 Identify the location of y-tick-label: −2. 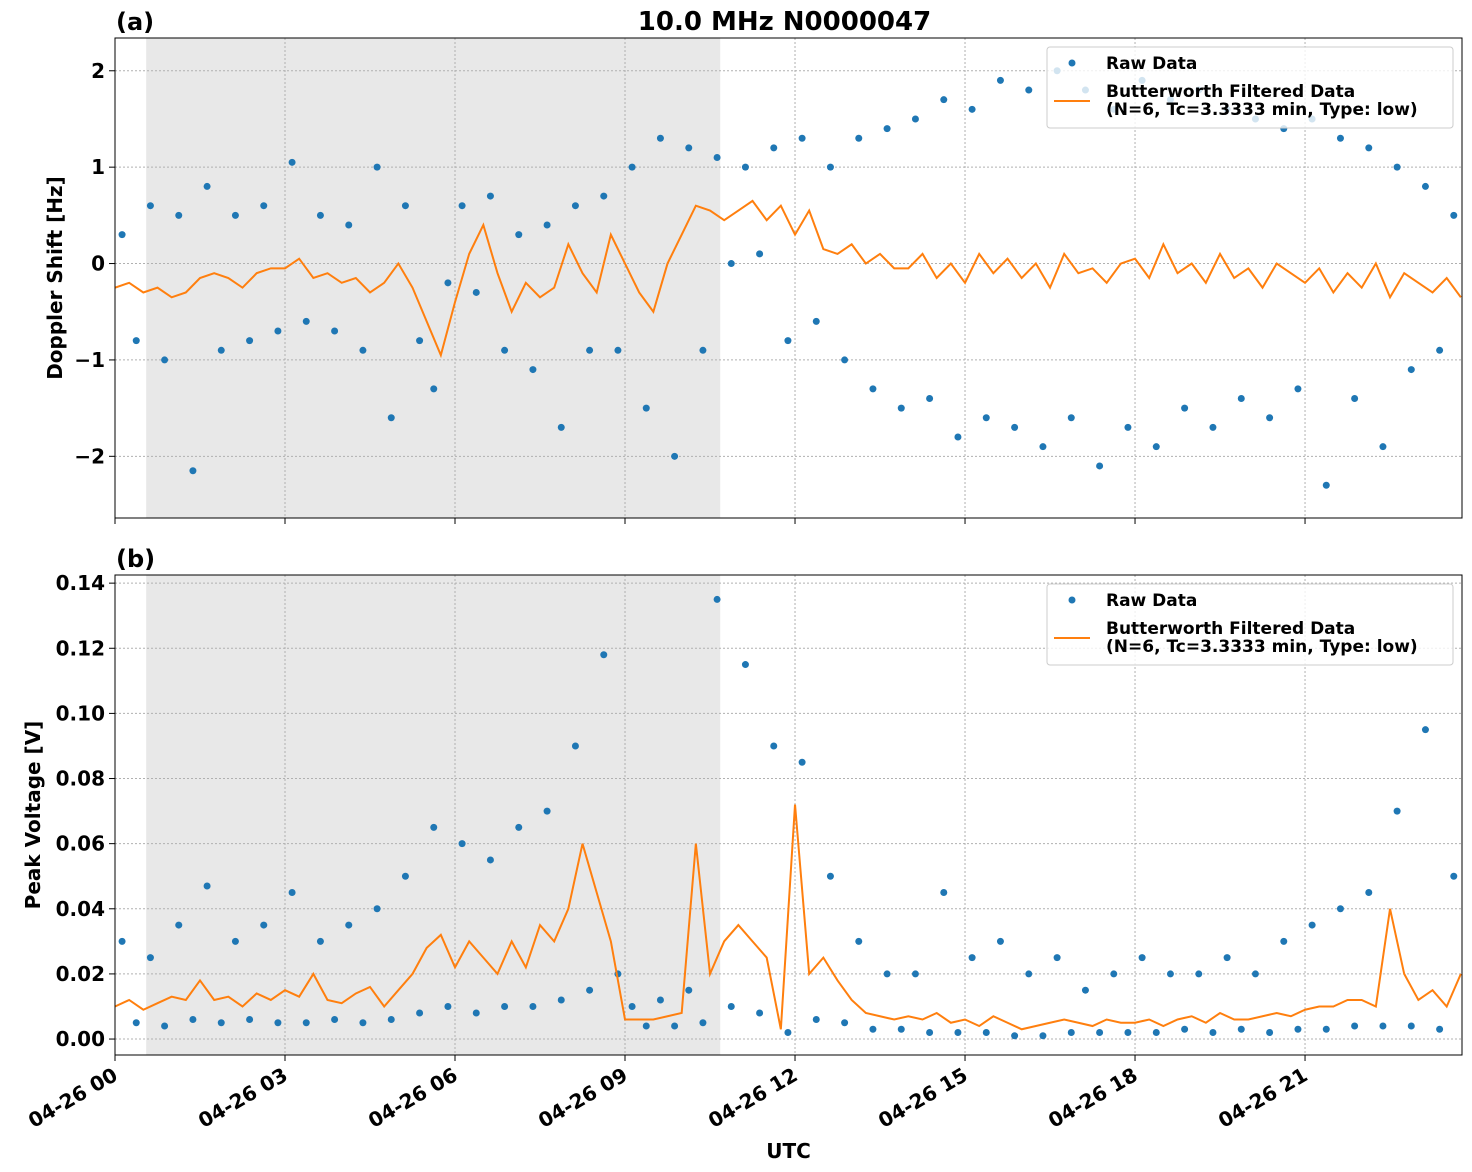
(89, 456).